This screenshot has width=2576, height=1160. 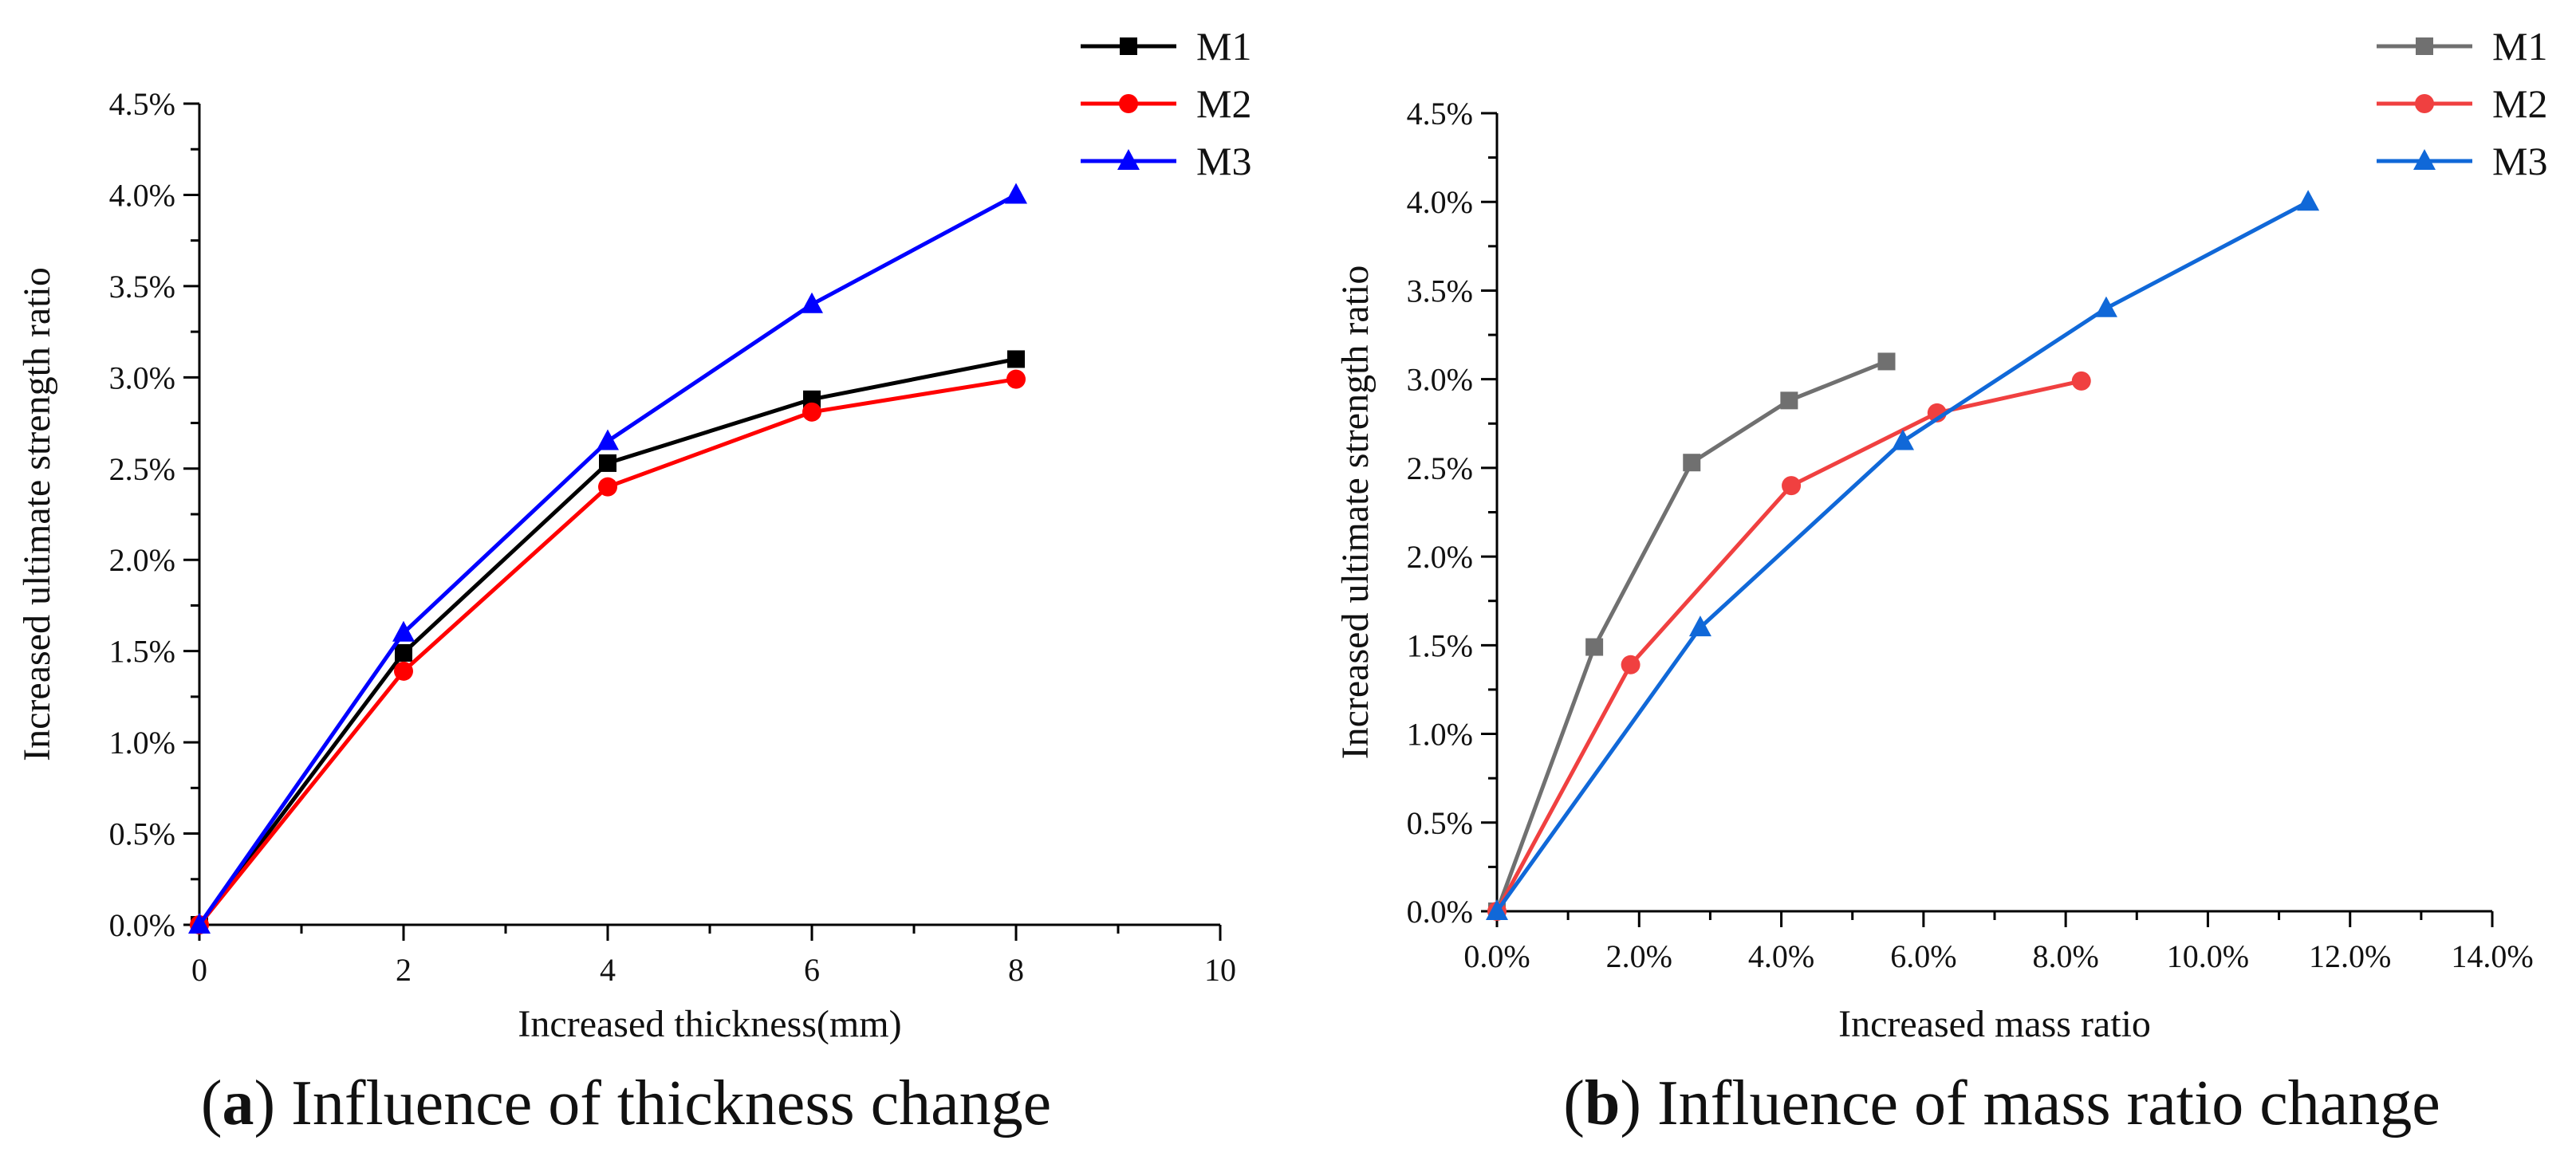 What do you see at coordinates (1923, 956) in the screenshot?
I see `x-tick-label: 6.0%` at bounding box center [1923, 956].